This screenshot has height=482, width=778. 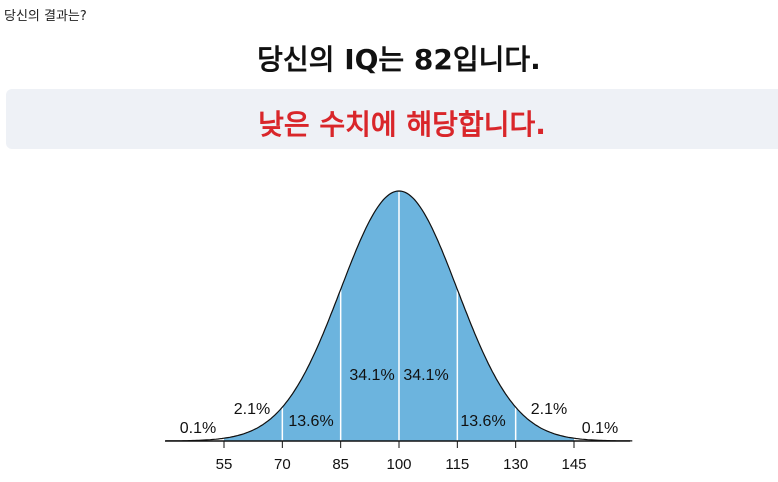 What do you see at coordinates (224, 464) in the screenshot?
I see `x-tick-label: 55` at bounding box center [224, 464].